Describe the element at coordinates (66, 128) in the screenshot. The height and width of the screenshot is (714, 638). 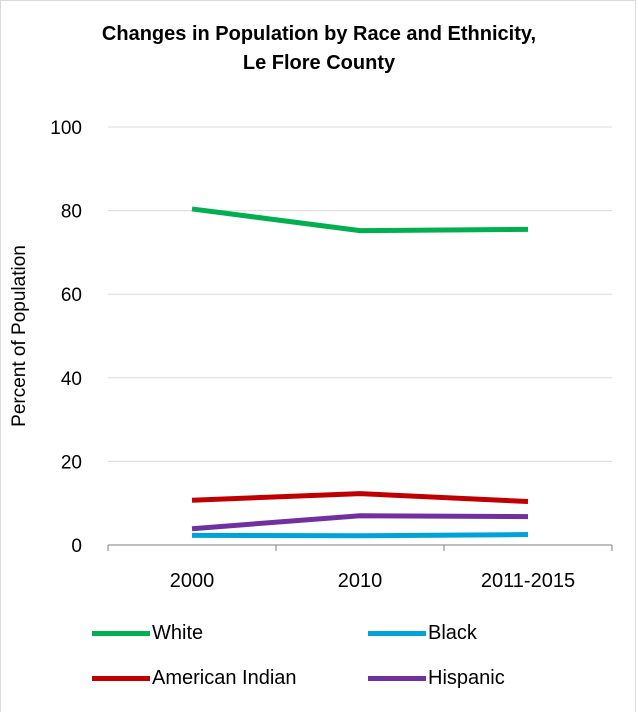
I see `y-tick-label-100: 100` at that location.